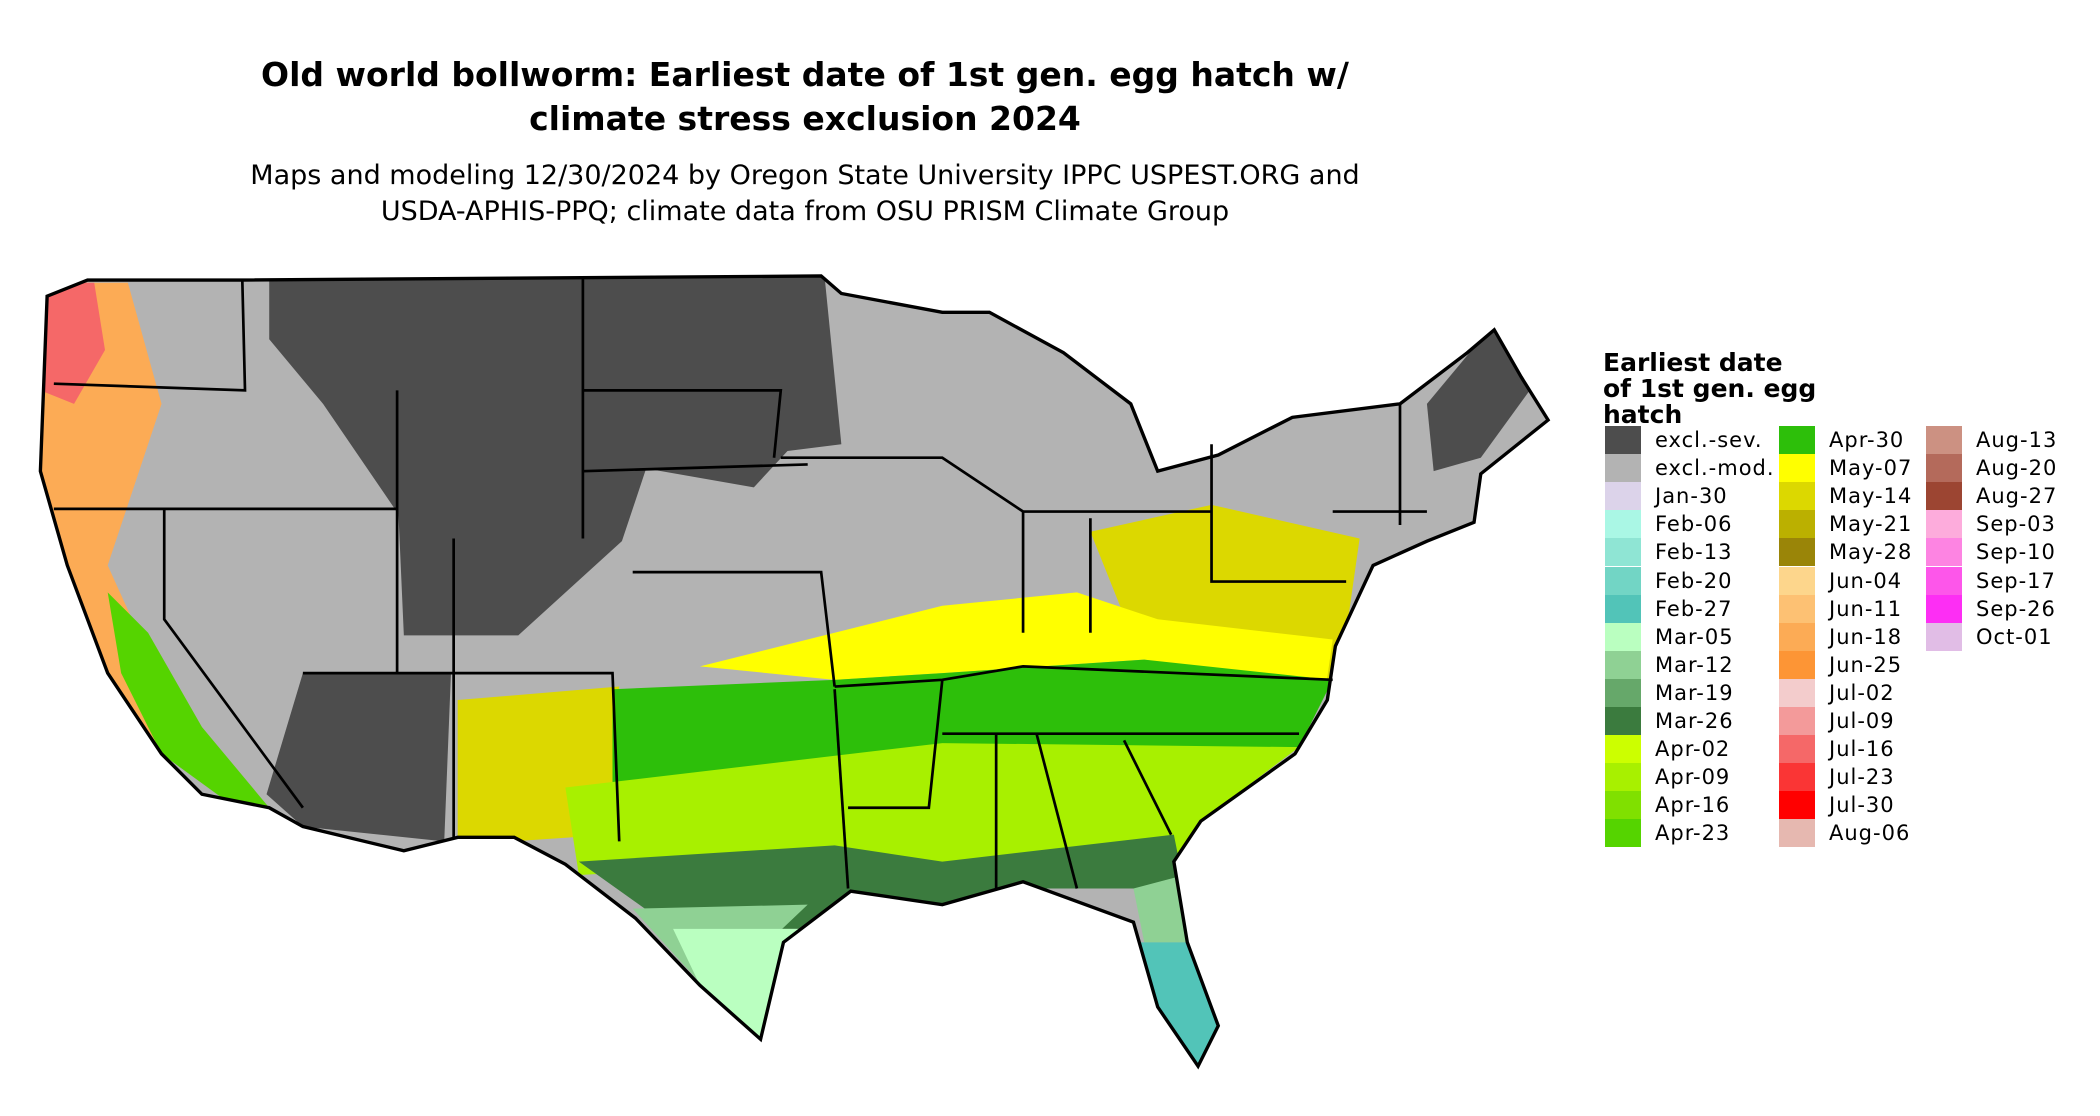 The image size is (2100, 1116). I want to click on legend-item: May-21, so click(1846, 524).